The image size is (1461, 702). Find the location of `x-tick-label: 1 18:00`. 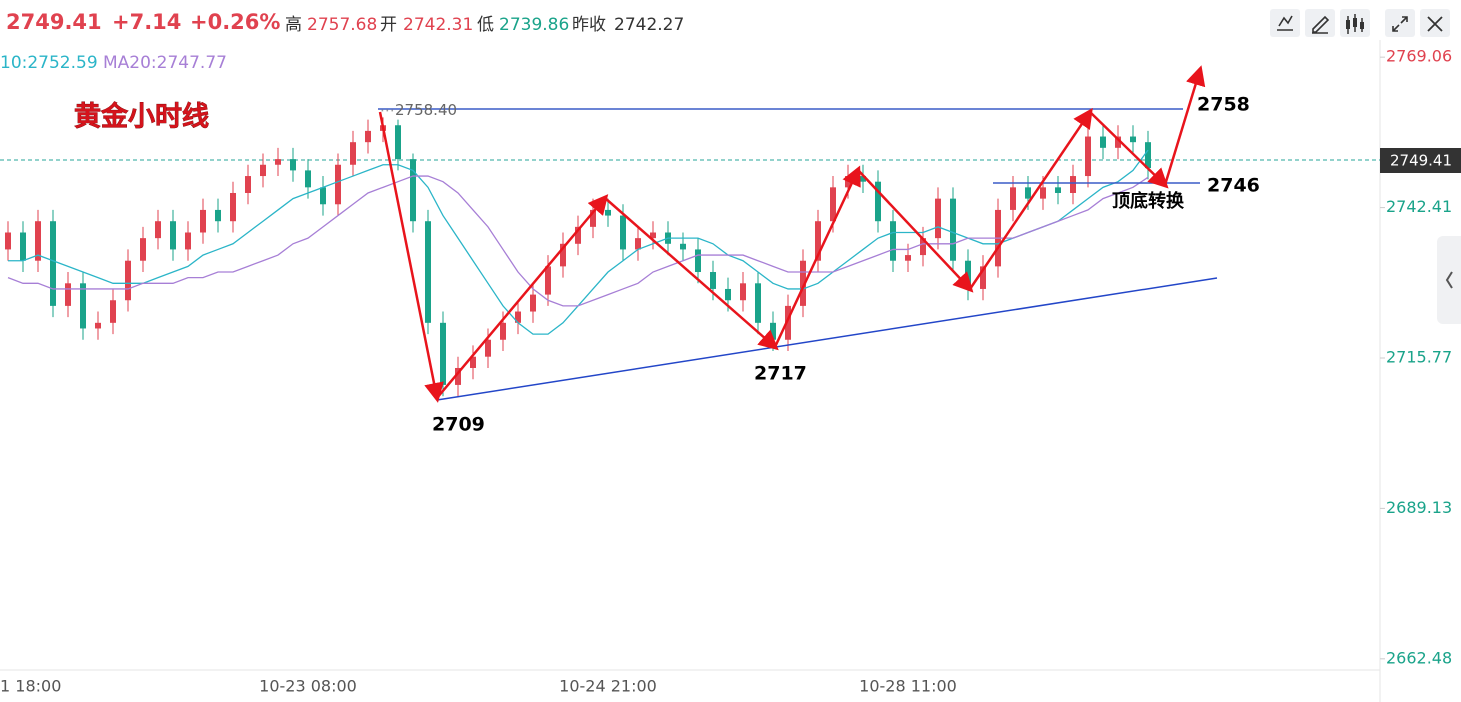

x-tick-label: 1 18:00 is located at coordinates (30, 686).